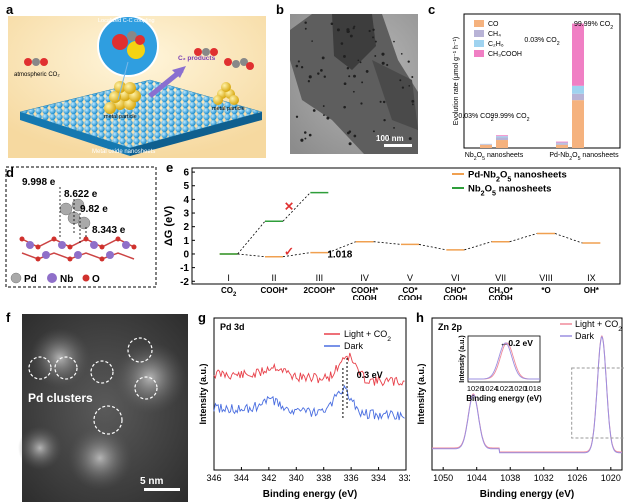 This screenshot has width=624, height=502. I want to click on group-label-1: Pd-Nb2O5 nanosheets, so click(584, 156).